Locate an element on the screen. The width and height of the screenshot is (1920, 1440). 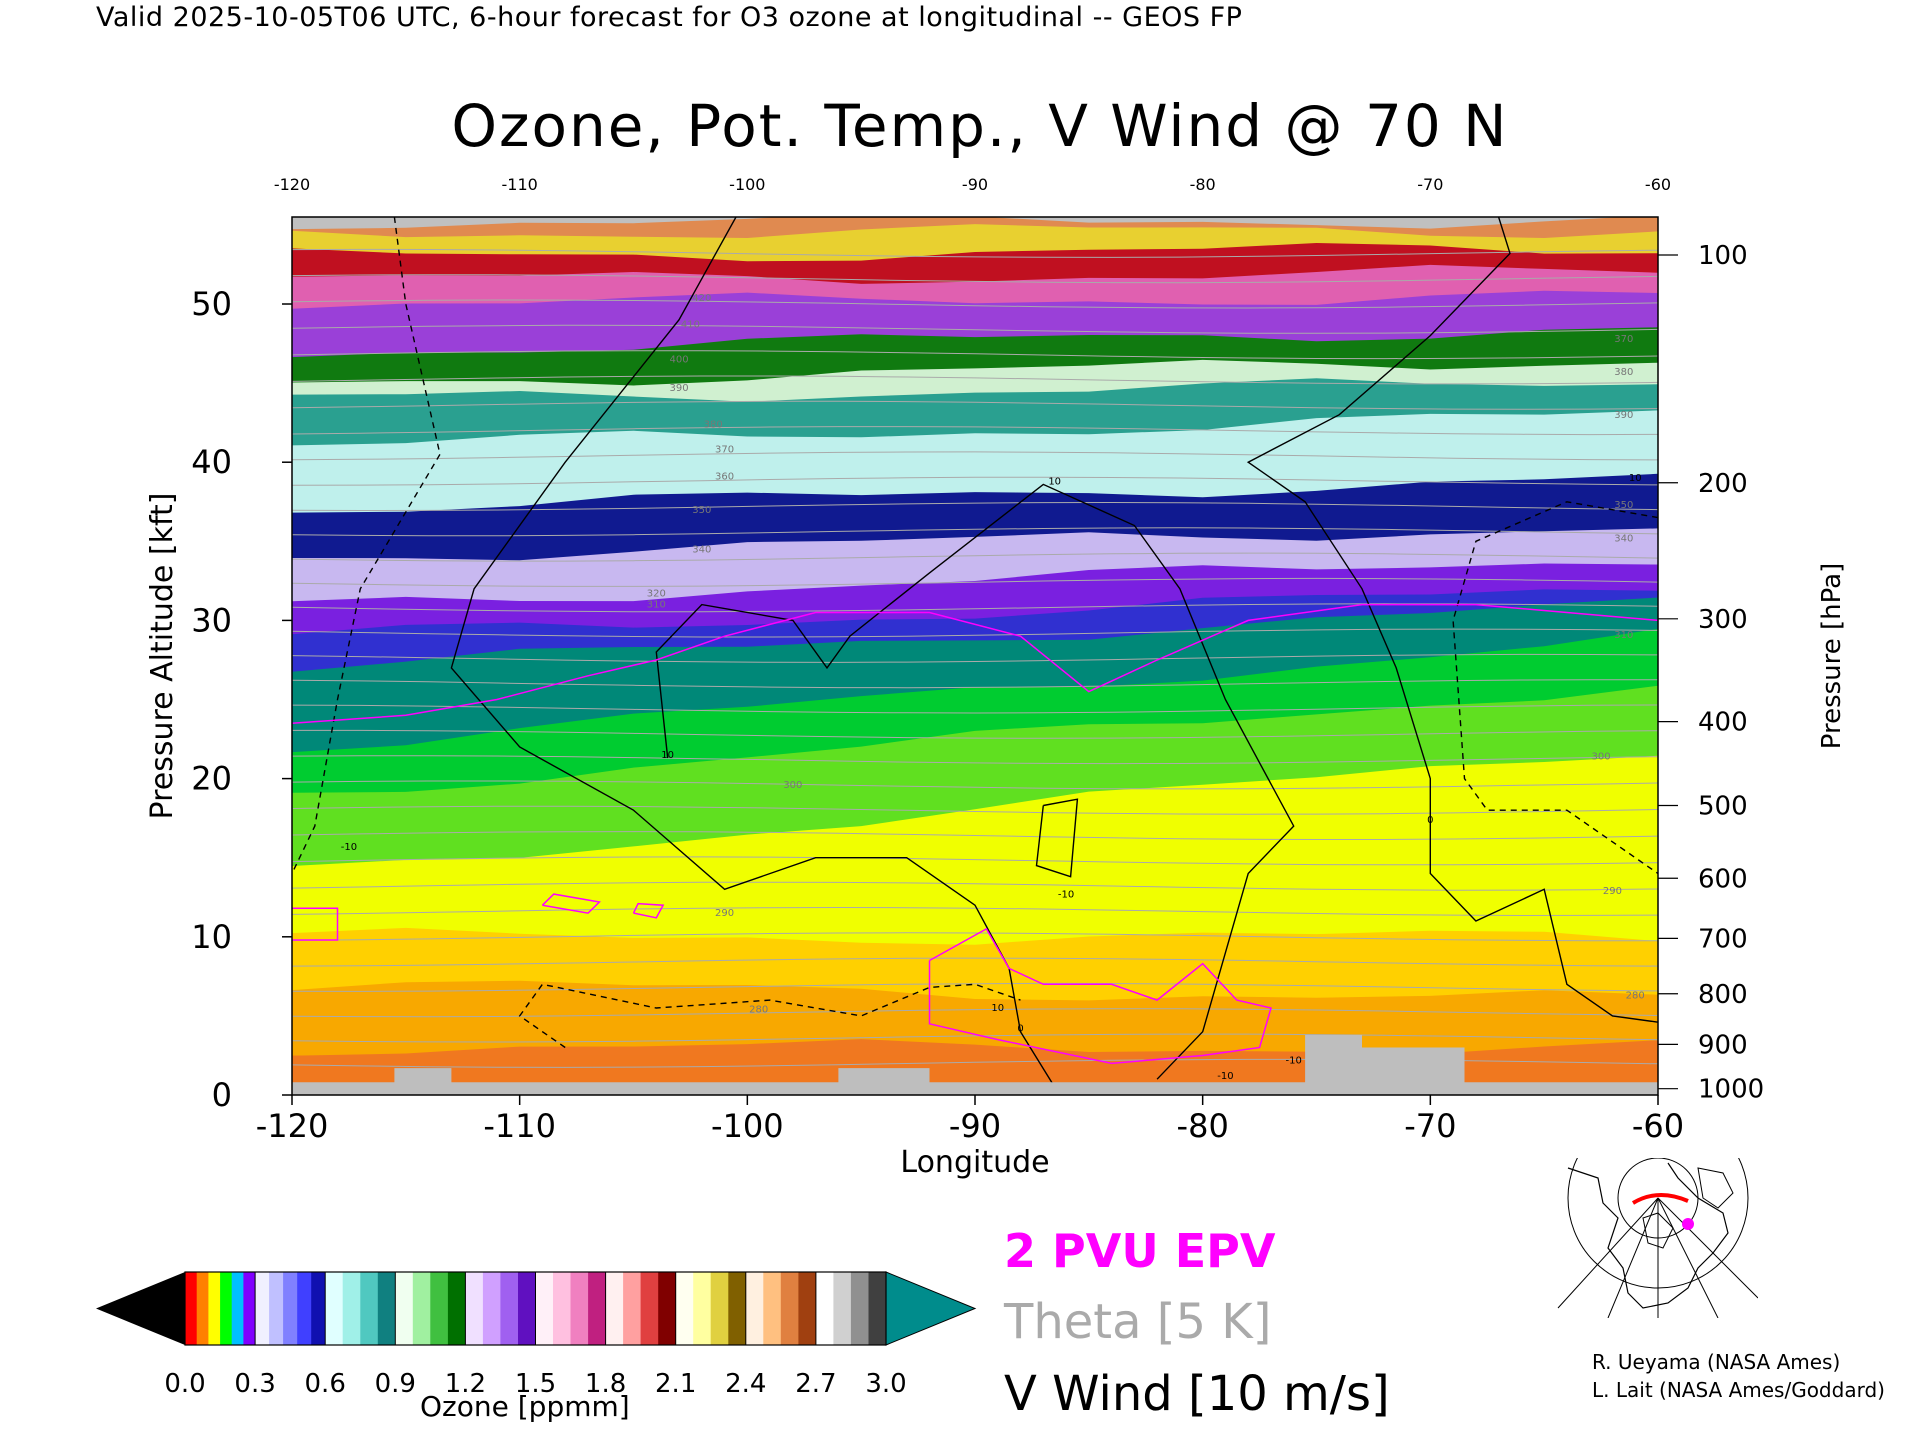
theta-label: 370 is located at coordinates (724, 450).